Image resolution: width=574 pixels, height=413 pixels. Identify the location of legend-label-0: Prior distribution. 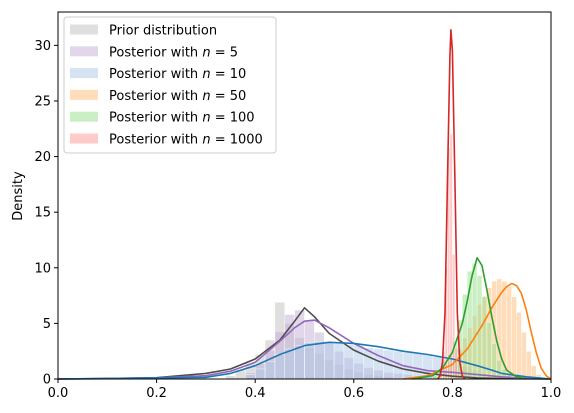
(163, 31).